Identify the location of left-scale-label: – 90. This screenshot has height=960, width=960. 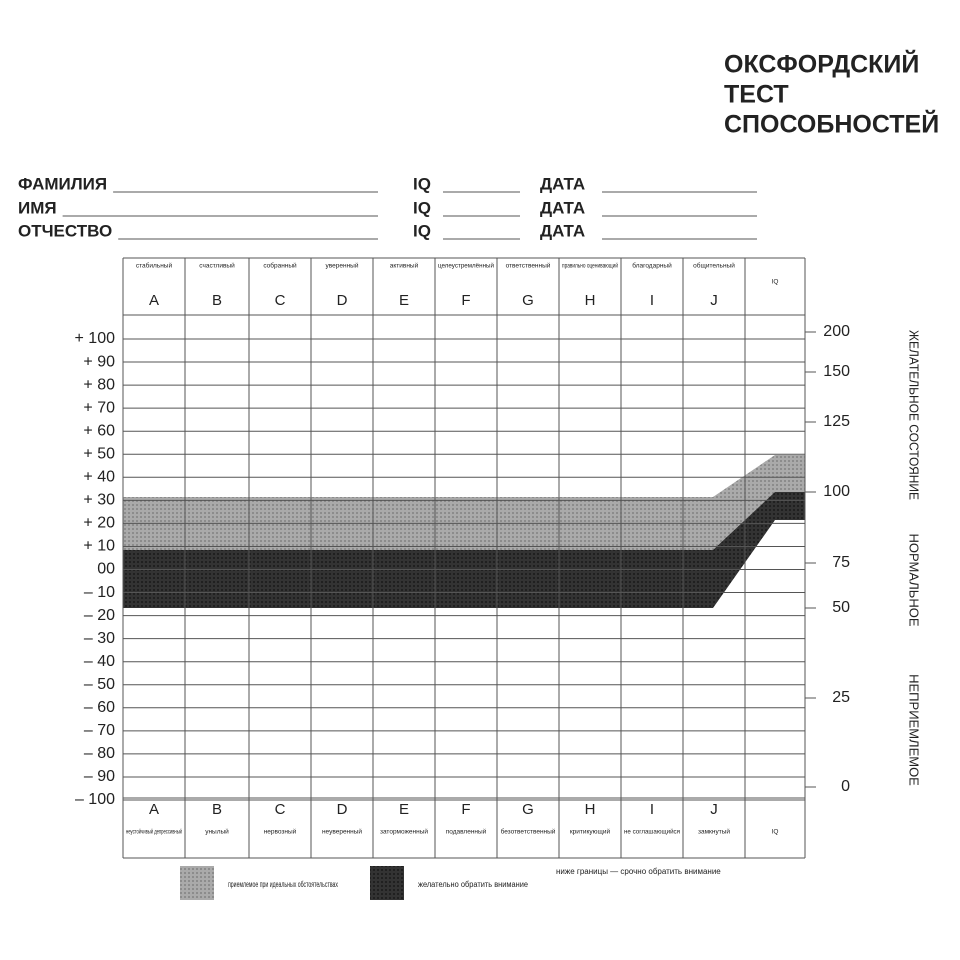
(99, 776).